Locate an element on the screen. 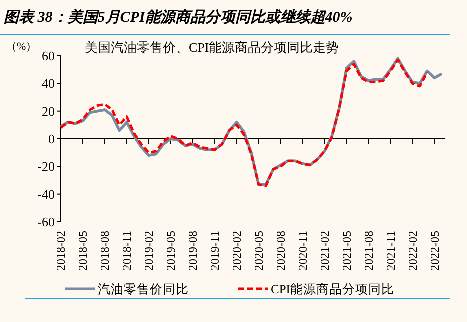 This screenshot has width=467, height=322. y-tick-label: 40 is located at coordinates (48, 84).